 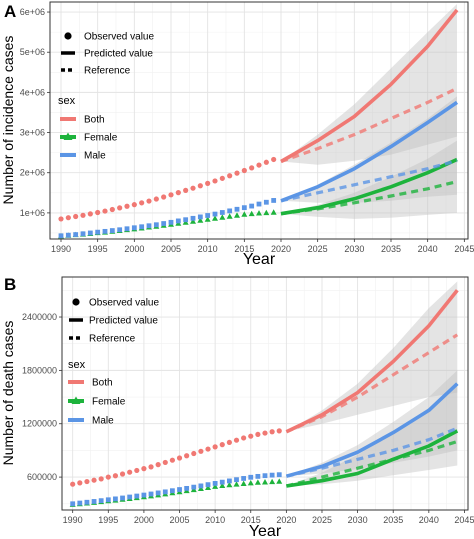 What do you see at coordinates (98, 249) in the screenshot?
I see `x-tick-label: 1995` at bounding box center [98, 249].